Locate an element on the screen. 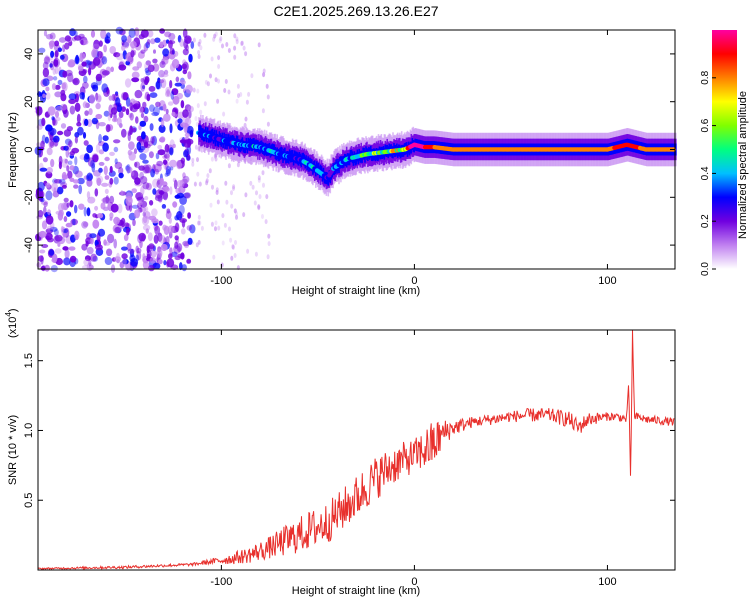 The image size is (750, 600). snr-x-axis-label: Height of straight line (km) is located at coordinates (356, 591).